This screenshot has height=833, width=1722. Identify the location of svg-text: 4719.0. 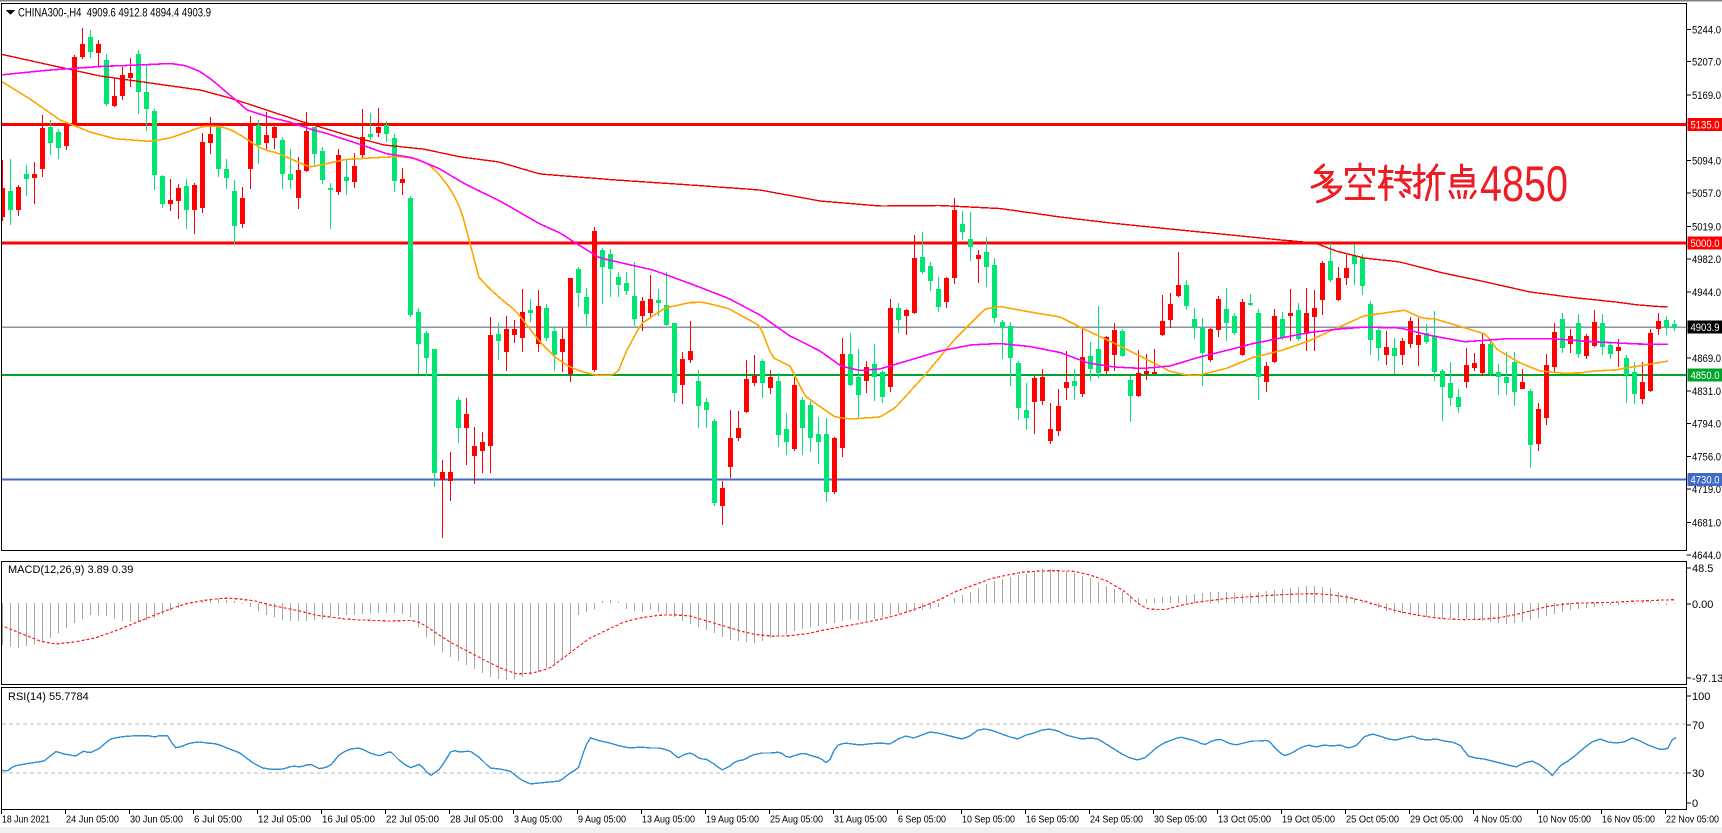
(1706, 490).